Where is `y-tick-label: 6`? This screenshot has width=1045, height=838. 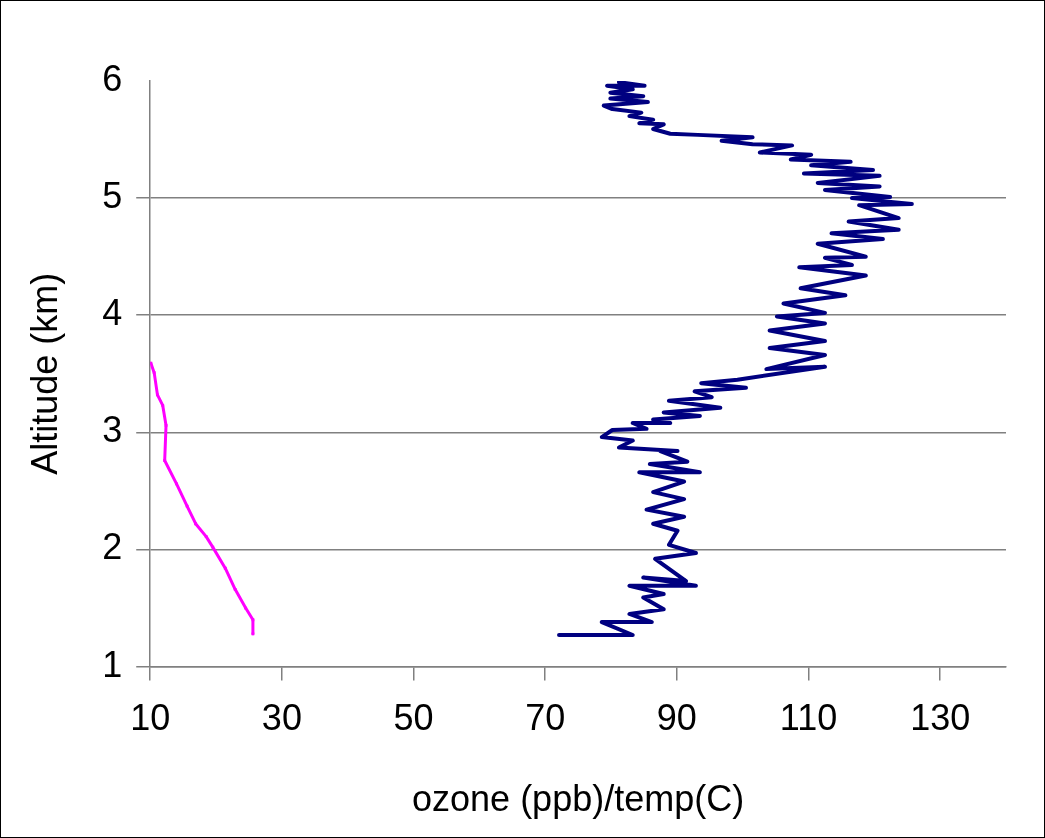 y-tick-label: 6 is located at coordinates (112, 78).